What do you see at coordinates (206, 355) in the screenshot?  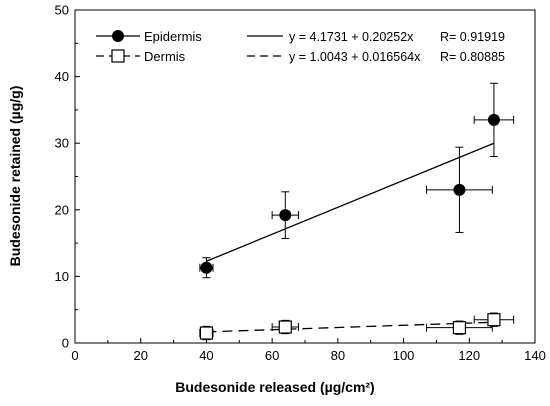 I see `x-tick-label: 40` at bounding box center [206, 355].